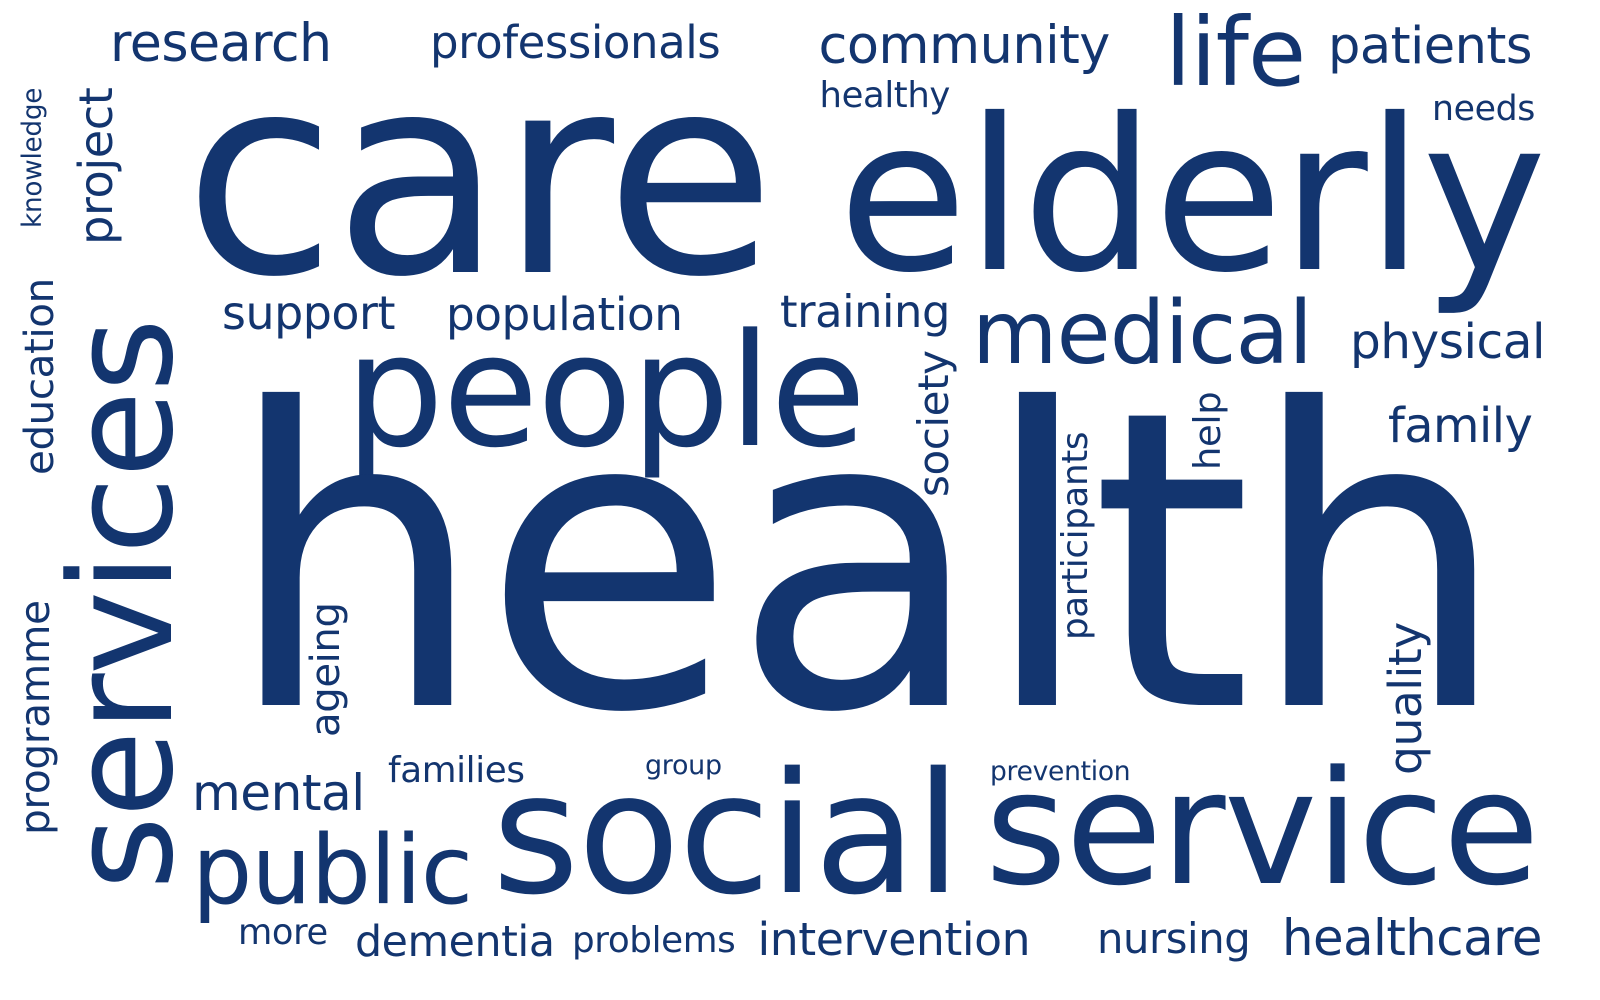 The image size is (1600, 1000). Describe the element at coordinates (683, 765) in the screenshot. I see `word-group: group` at that location.